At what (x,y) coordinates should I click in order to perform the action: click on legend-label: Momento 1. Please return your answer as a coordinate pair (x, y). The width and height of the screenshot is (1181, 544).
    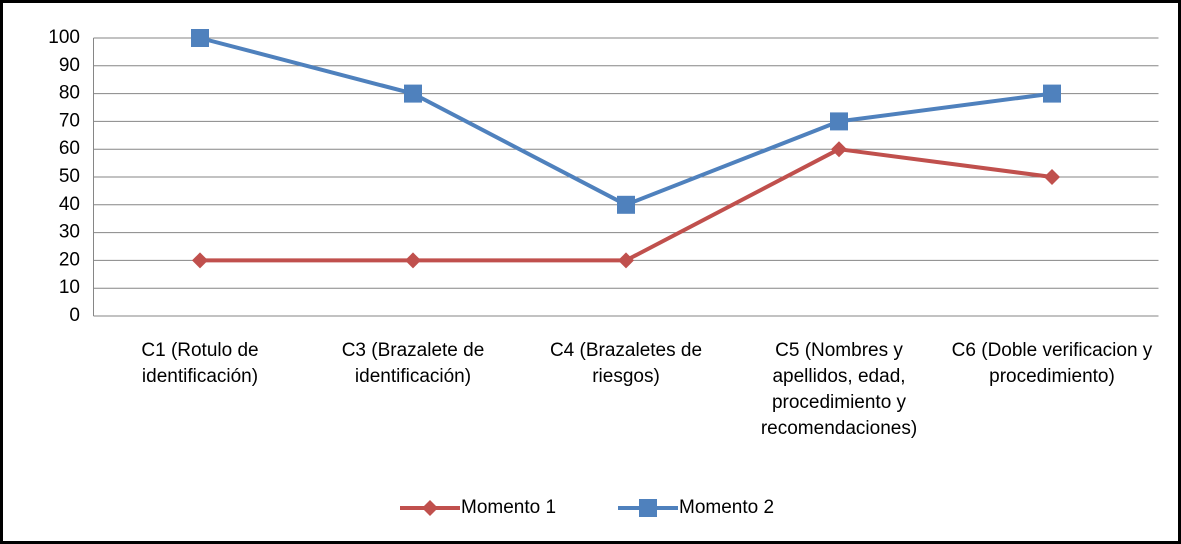
    Looking at the image, I should click on (508, 507).